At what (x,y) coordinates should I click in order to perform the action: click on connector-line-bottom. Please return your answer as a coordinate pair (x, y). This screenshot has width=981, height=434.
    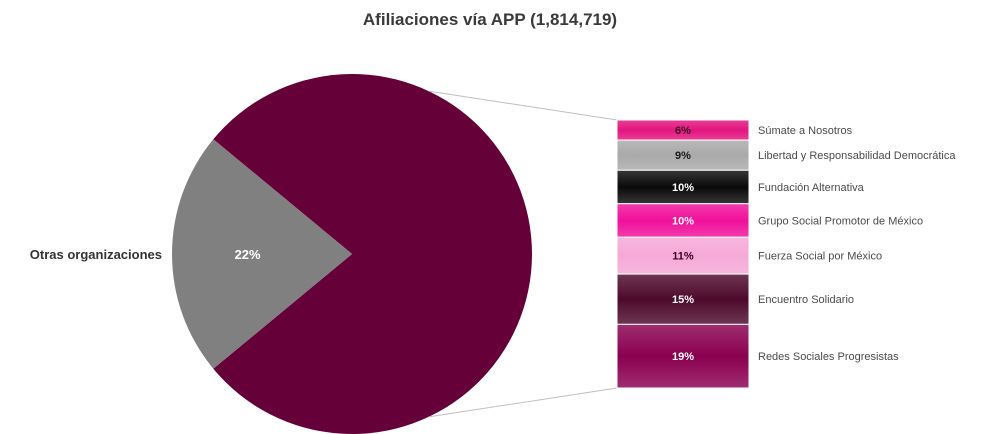
    Looking at the image, I should click on (523, 402).